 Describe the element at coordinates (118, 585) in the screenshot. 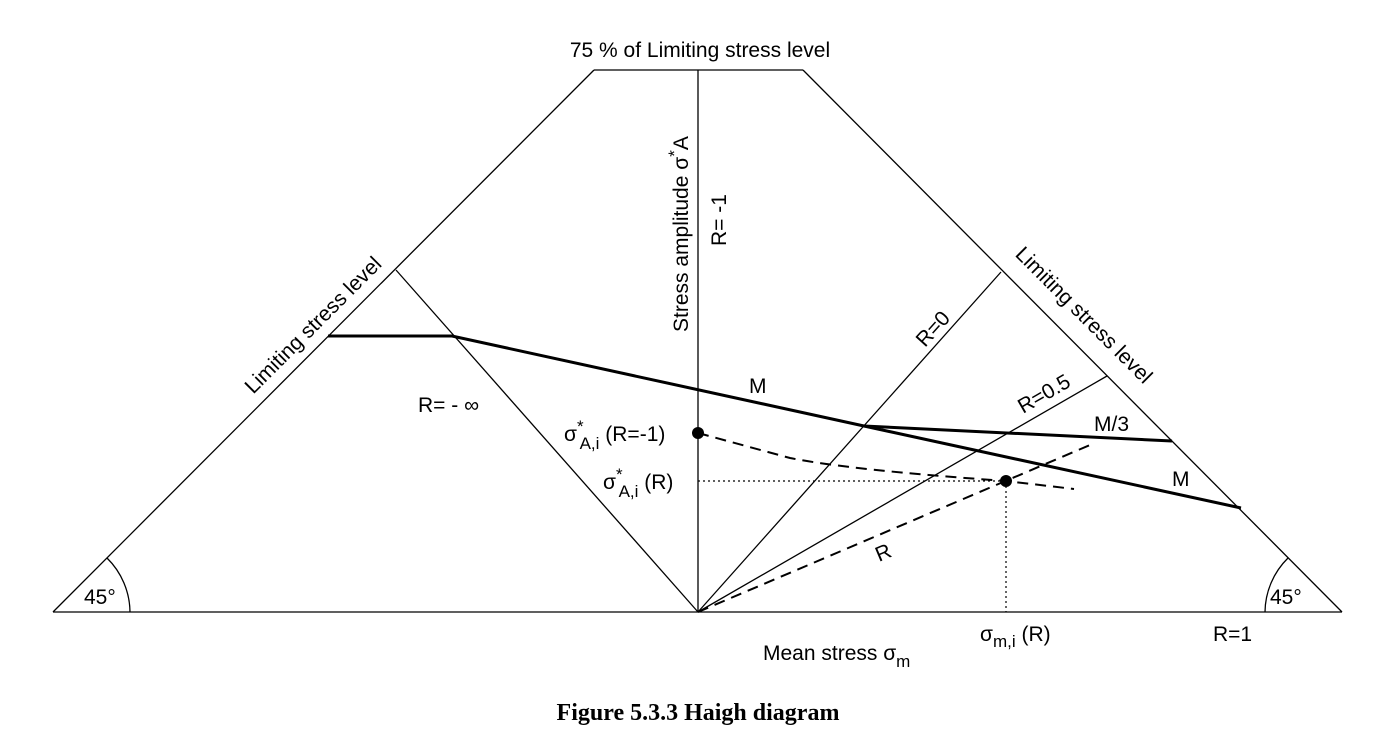

I see `angle-arc-left` at that location.